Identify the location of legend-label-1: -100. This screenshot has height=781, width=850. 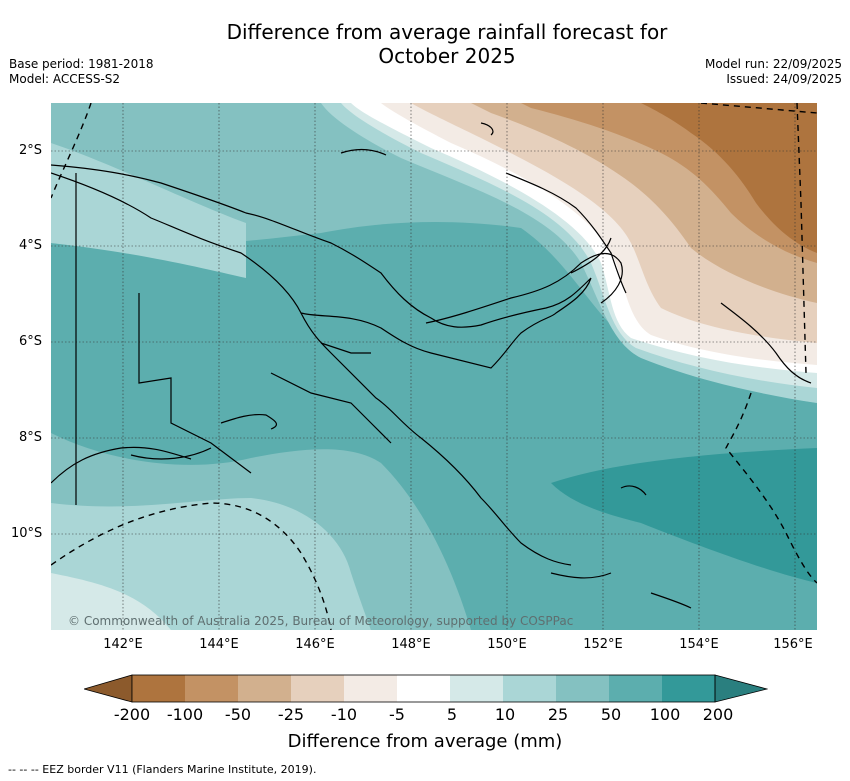
(185, 714).